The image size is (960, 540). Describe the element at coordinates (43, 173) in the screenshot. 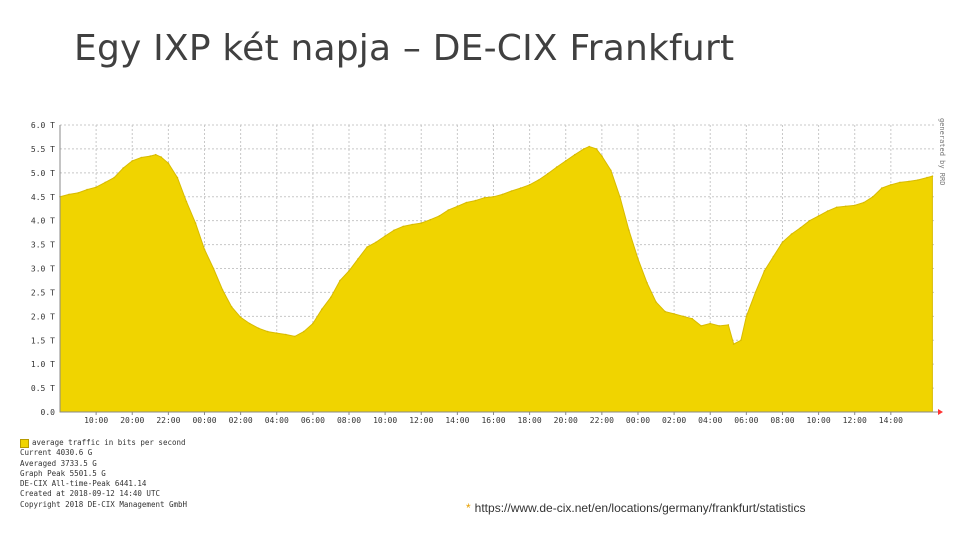

I see `y-tick-label: 5.0 T` at that location.